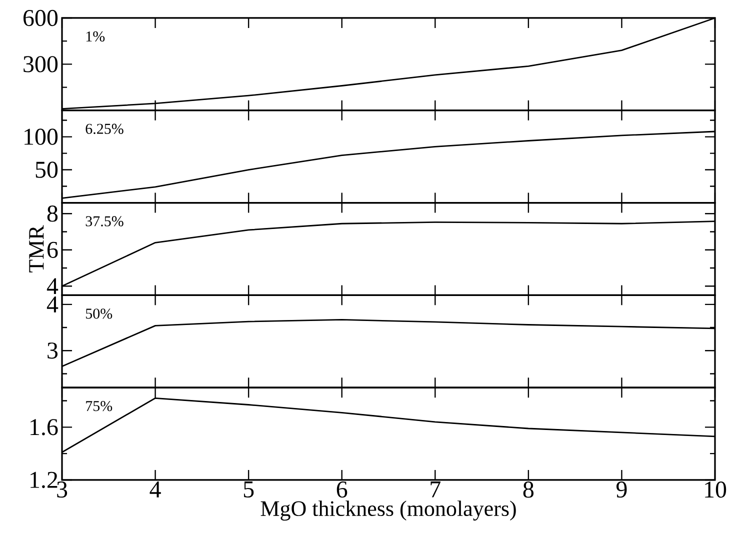 This screenshot has width=731, height=537. What do you see at coordinates (105, 221) in the screenshot?
I see `annotation: 37.5%` at bounding box center [105, 221].